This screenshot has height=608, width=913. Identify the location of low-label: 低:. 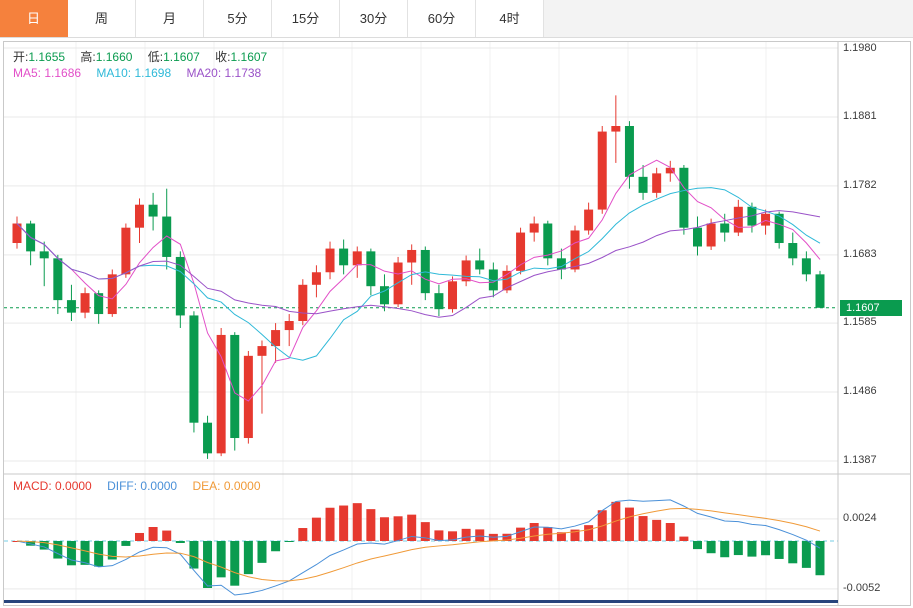
(155, 57).